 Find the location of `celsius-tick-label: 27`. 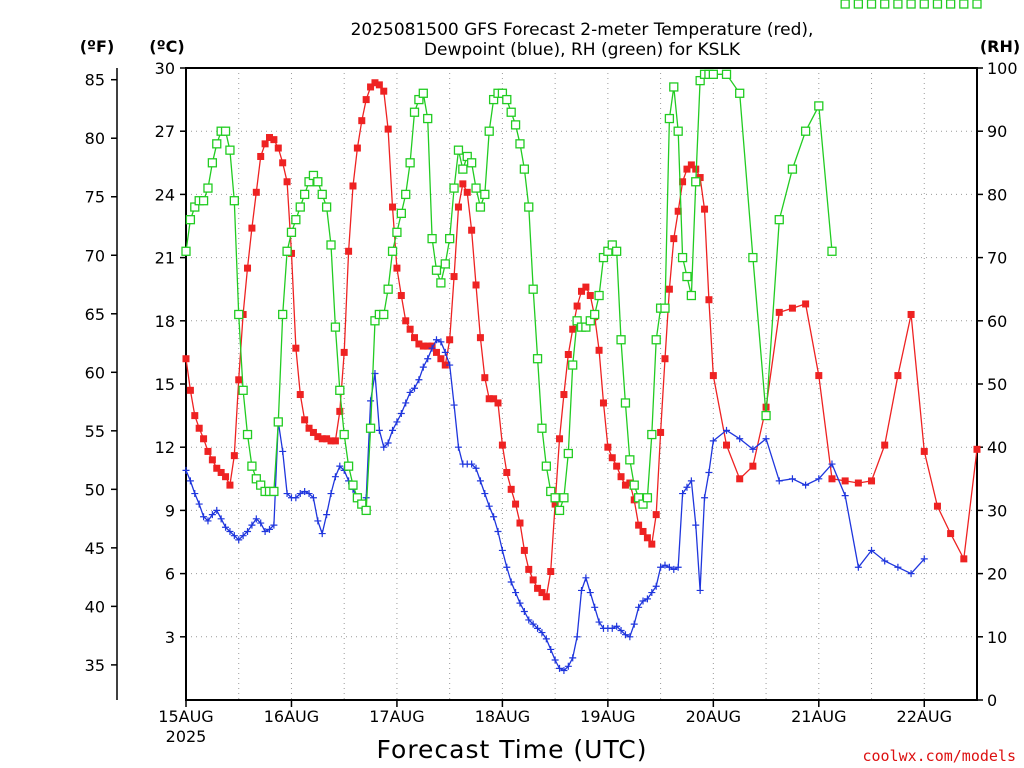

celsius-tick-label: 27 is located at coordinates (165, 131).